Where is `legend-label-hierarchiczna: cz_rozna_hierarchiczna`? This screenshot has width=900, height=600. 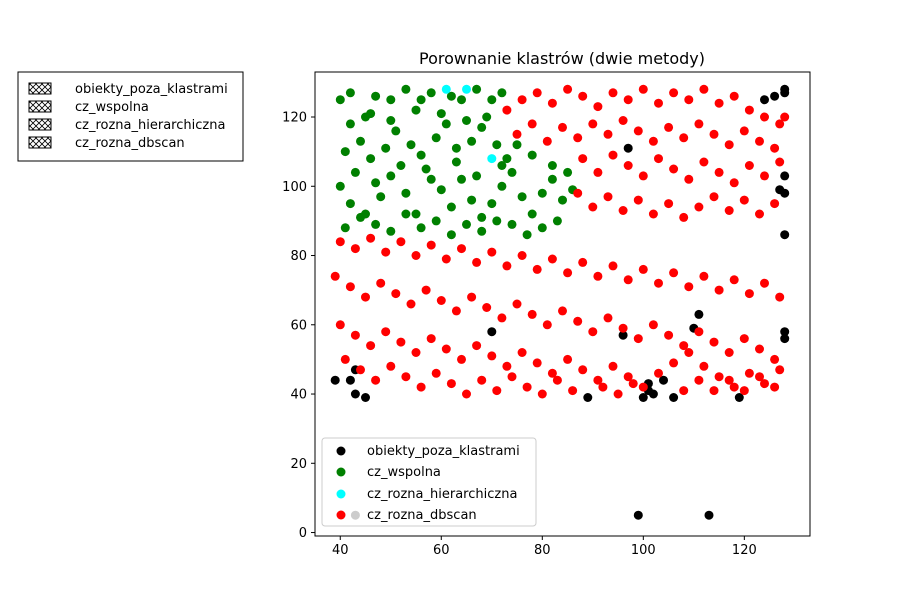 legend-label-hierarchiczna: cz_rozna_hierarchiczna is located at coordinates (442, 494).